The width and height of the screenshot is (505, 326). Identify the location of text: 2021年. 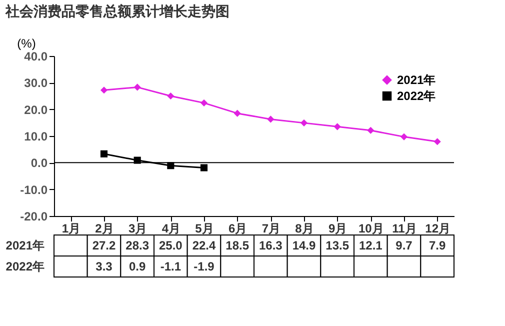
(25, 245).